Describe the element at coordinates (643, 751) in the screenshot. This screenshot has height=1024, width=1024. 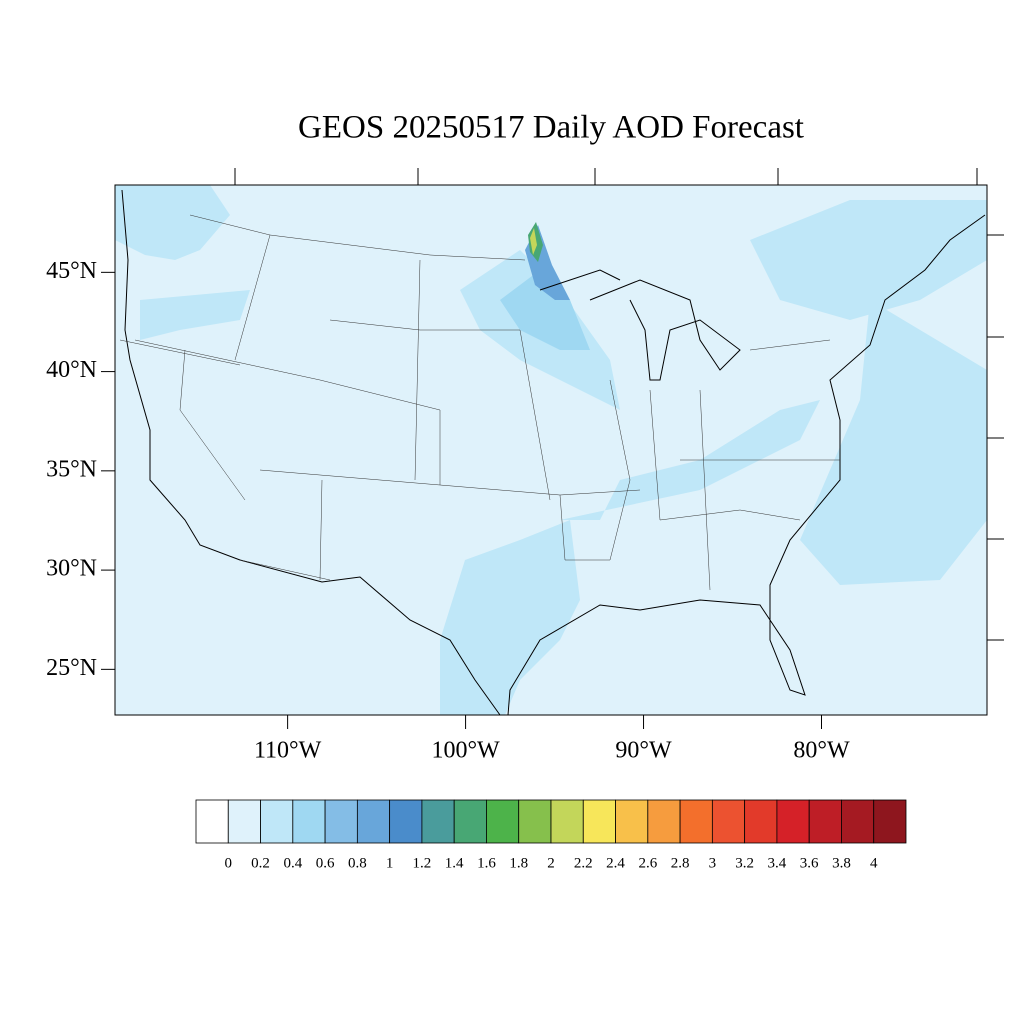
I see `lon-tick-label: 90°W` at that location.